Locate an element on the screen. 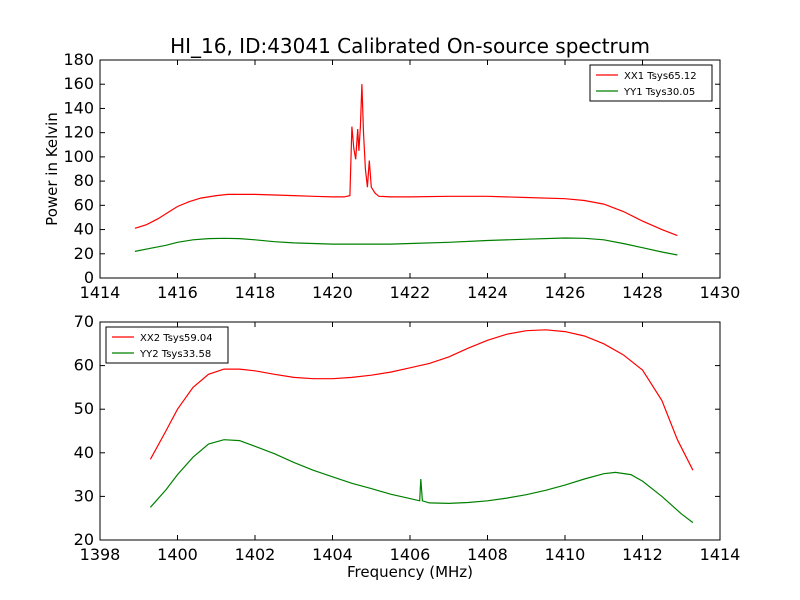 This screenshot has width=800, height=600. y-tick-label: 160 is located at coordinates (78, 83).